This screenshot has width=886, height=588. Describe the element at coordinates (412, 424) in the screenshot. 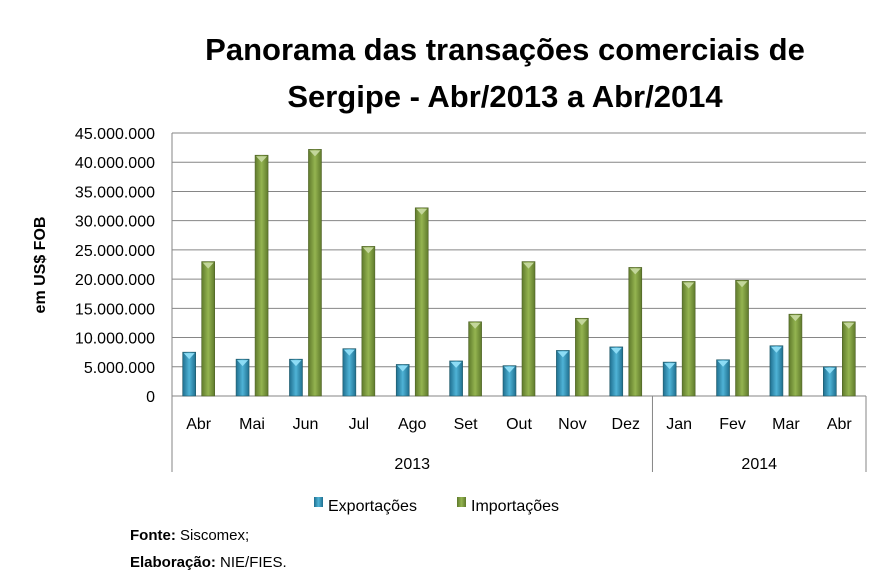

I see `x-tick-label: Ago` at that location.